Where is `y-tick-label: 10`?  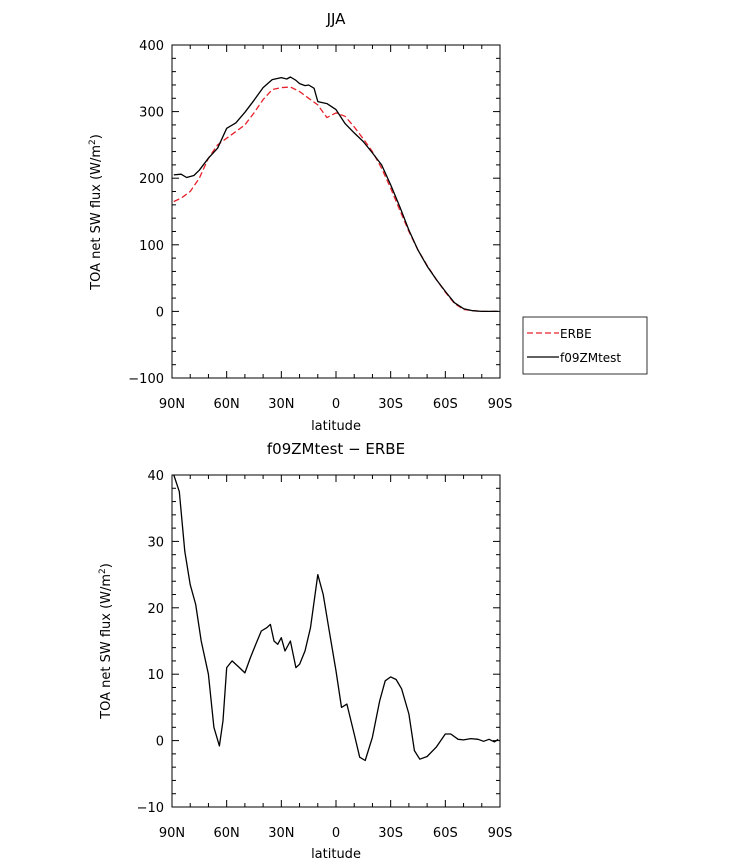 y-tick-label: 10 is located at coordinates (155, 675).